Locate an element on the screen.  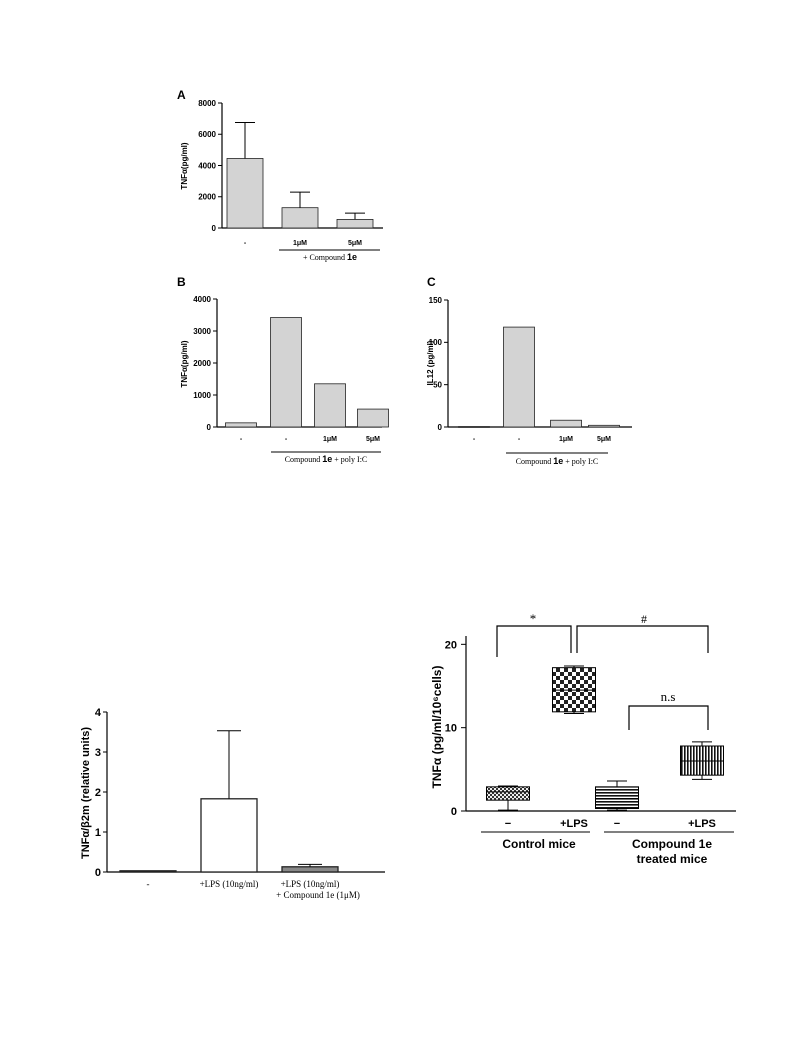
panel-c-ytick-label: 50 is located at coordinates (437, 384).